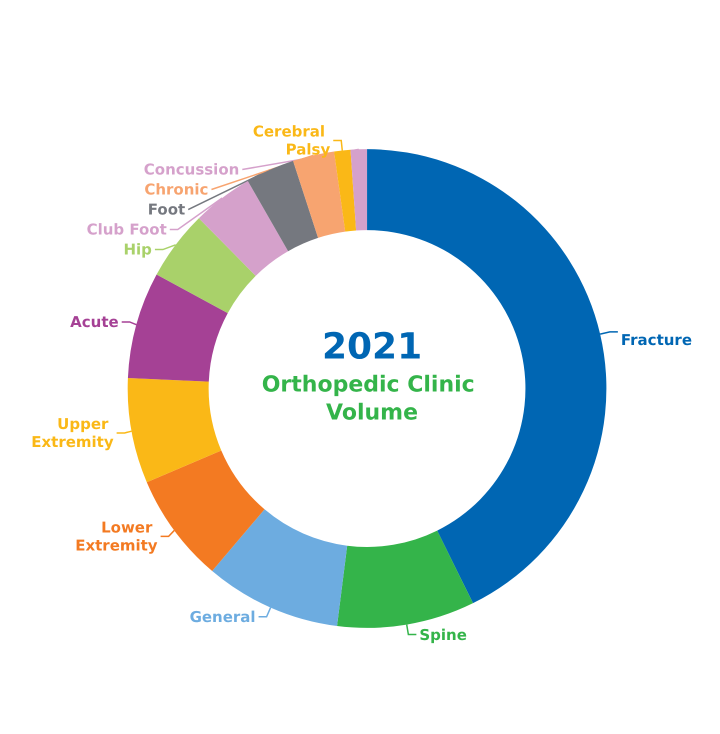 The width and height of the screenshot is (720, 734). Describe the element at coordinates (116, 536) in the screenshot. I see `slice-label: Lower Extremity` at that location.